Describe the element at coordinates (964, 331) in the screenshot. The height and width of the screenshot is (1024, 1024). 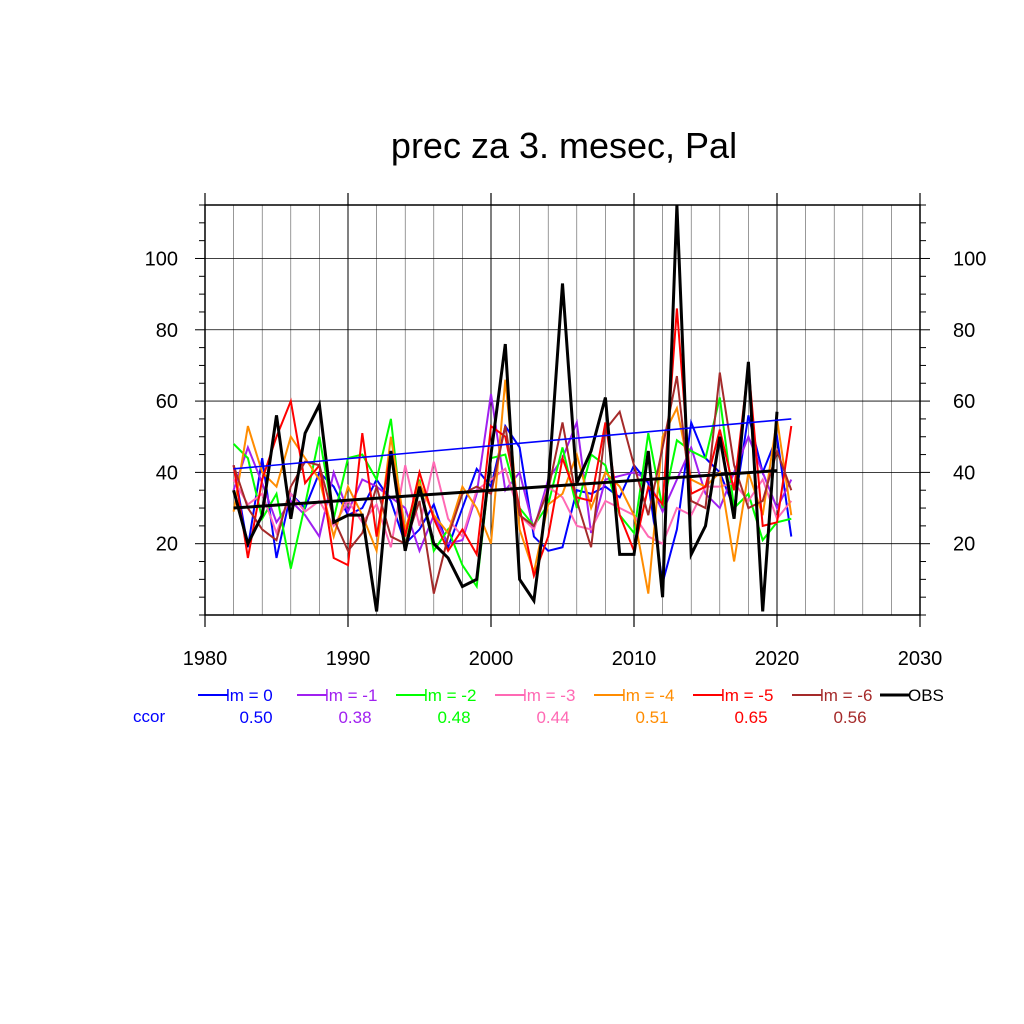
I see `y-tick-label-right: 80` at that location.